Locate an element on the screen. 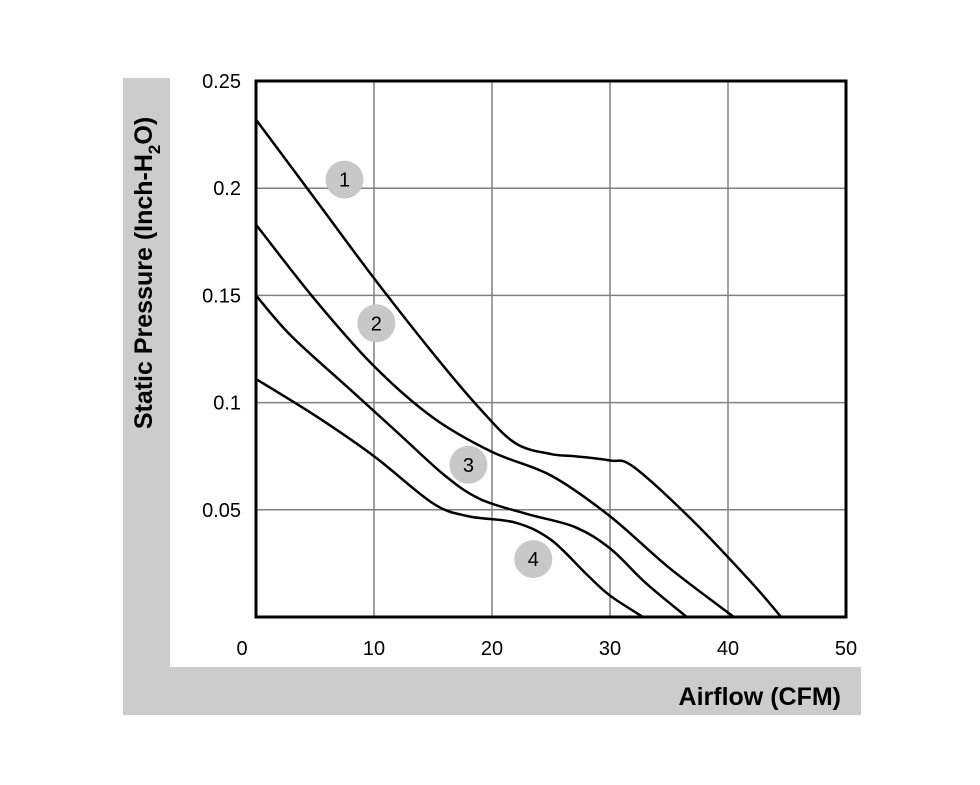 The image size is (980, 785). y-tick-label: 0.15 is located at coordinates (221, 296).